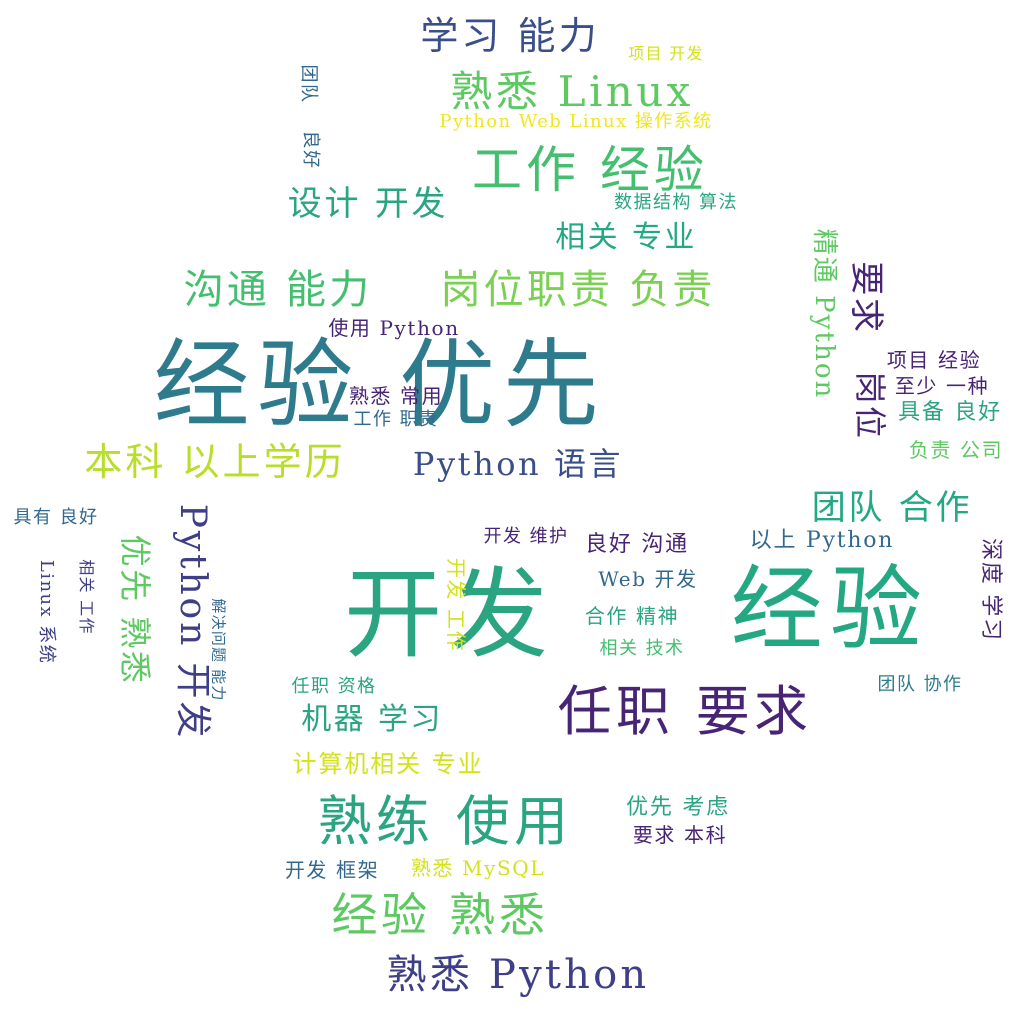  What do you see at coordinates (824, 314) in the screenshot?
I see `word-jingtong-python: 精通 Python` at bounding box center [824, 314].